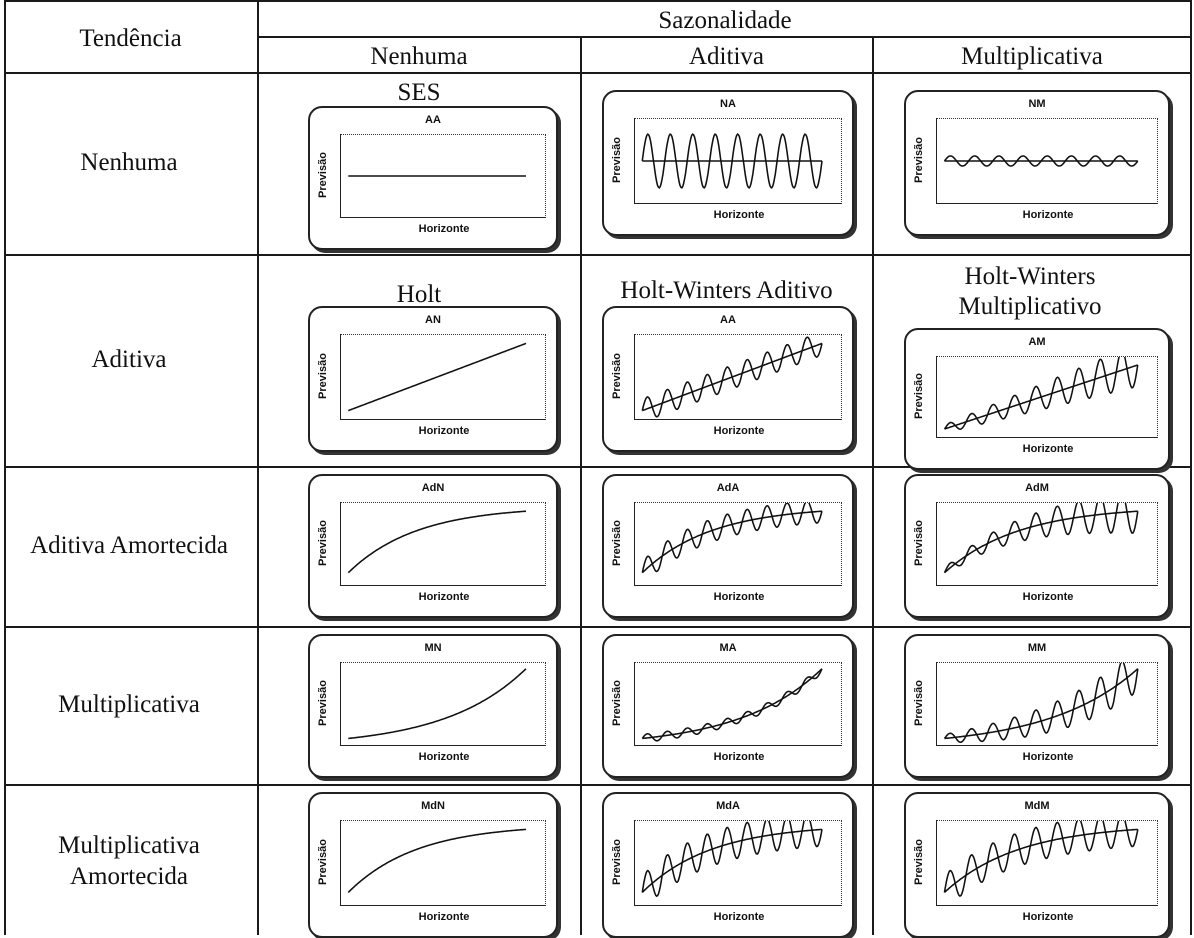 The height and width of the screenshot is (938, 1194). I want to click on forecast-panel: AdM Previsão Horizonte, so click(1037, 546).